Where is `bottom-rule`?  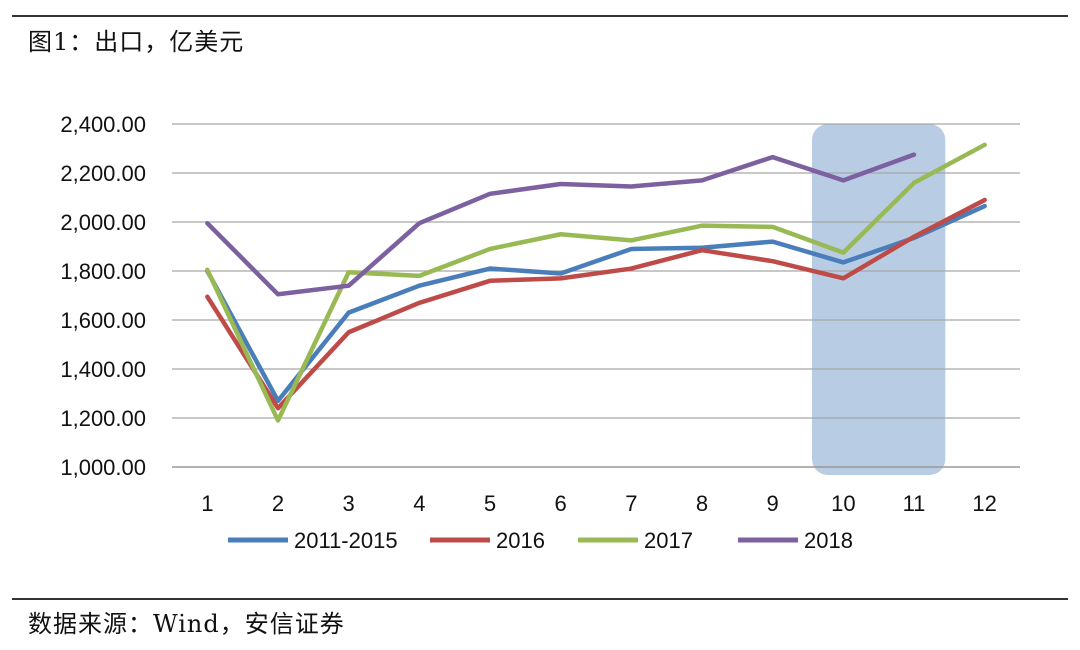 bottom-rule is located at coordinates (540, 599).